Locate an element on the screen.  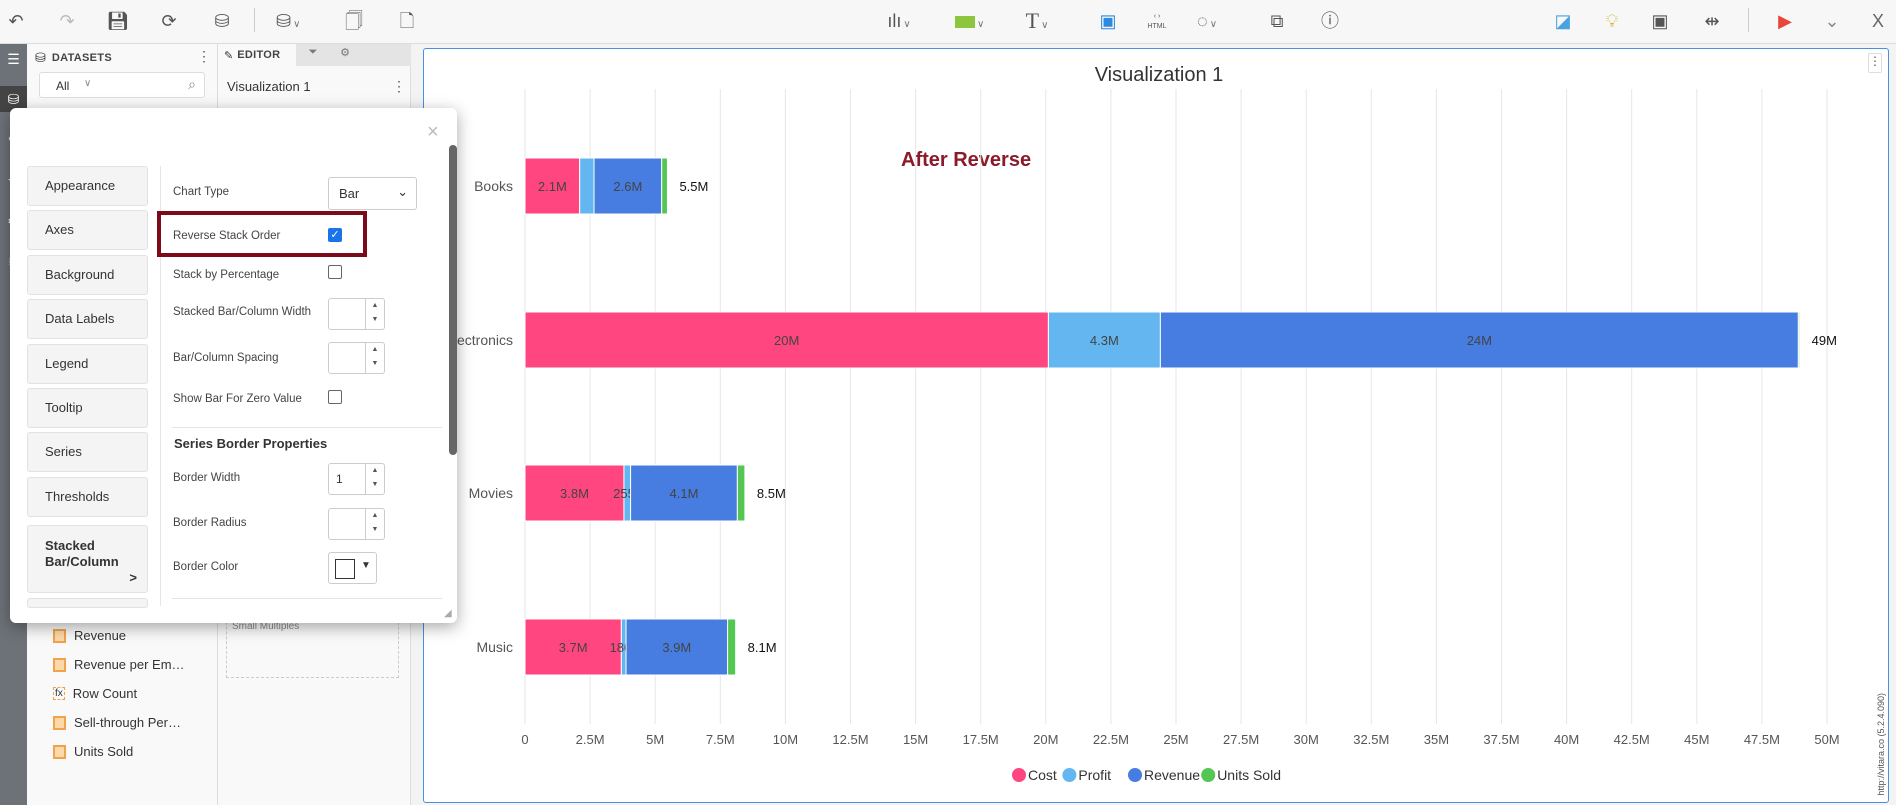
list-item: fx Row Count is located at coordinates (95, 693).